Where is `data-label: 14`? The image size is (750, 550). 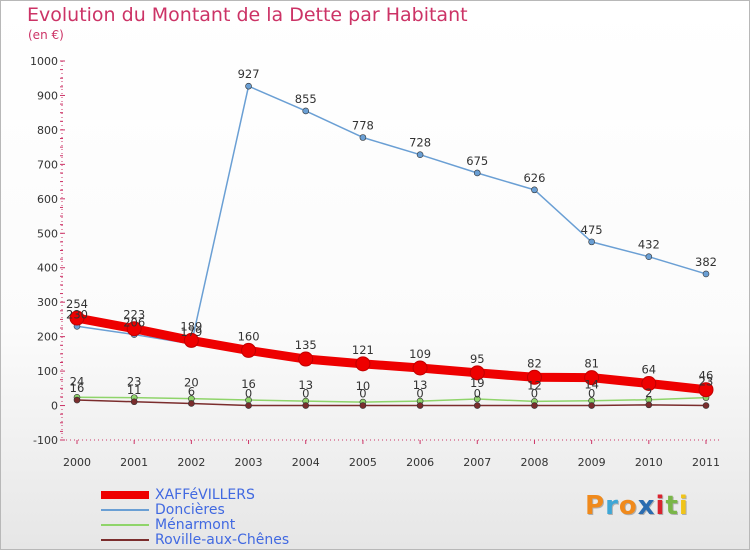
data-label: 14 is located at coordinates (591, 385).